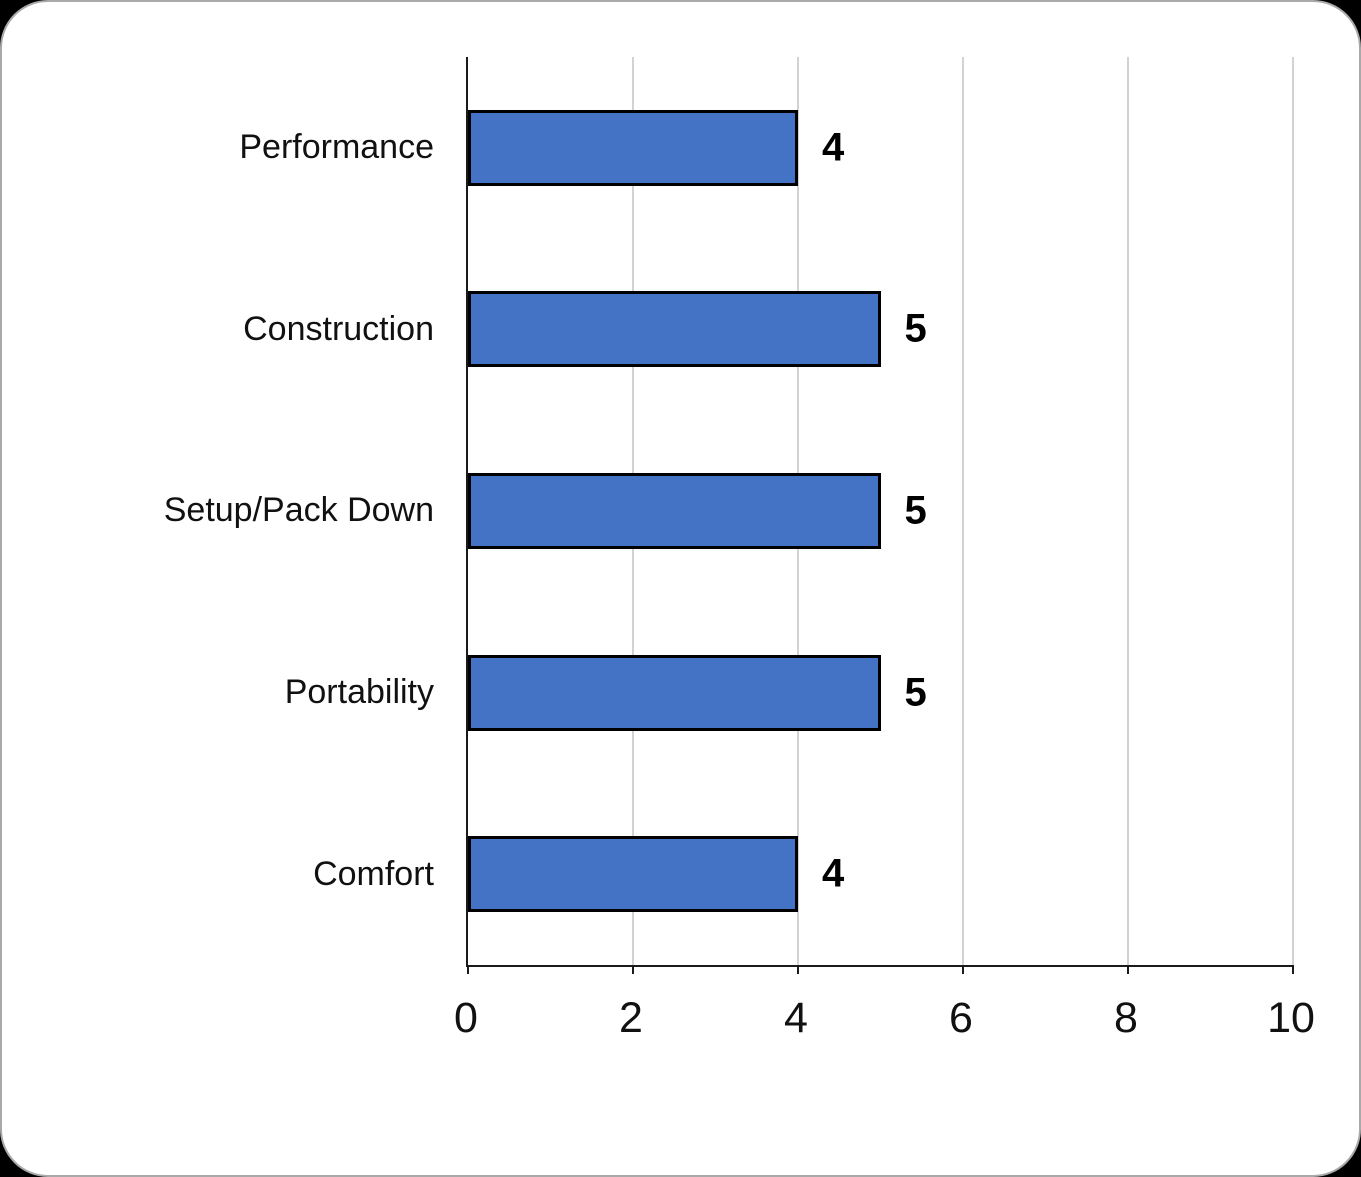  I want to click on x-tick-label-10: 10, so click(1291, 1018).